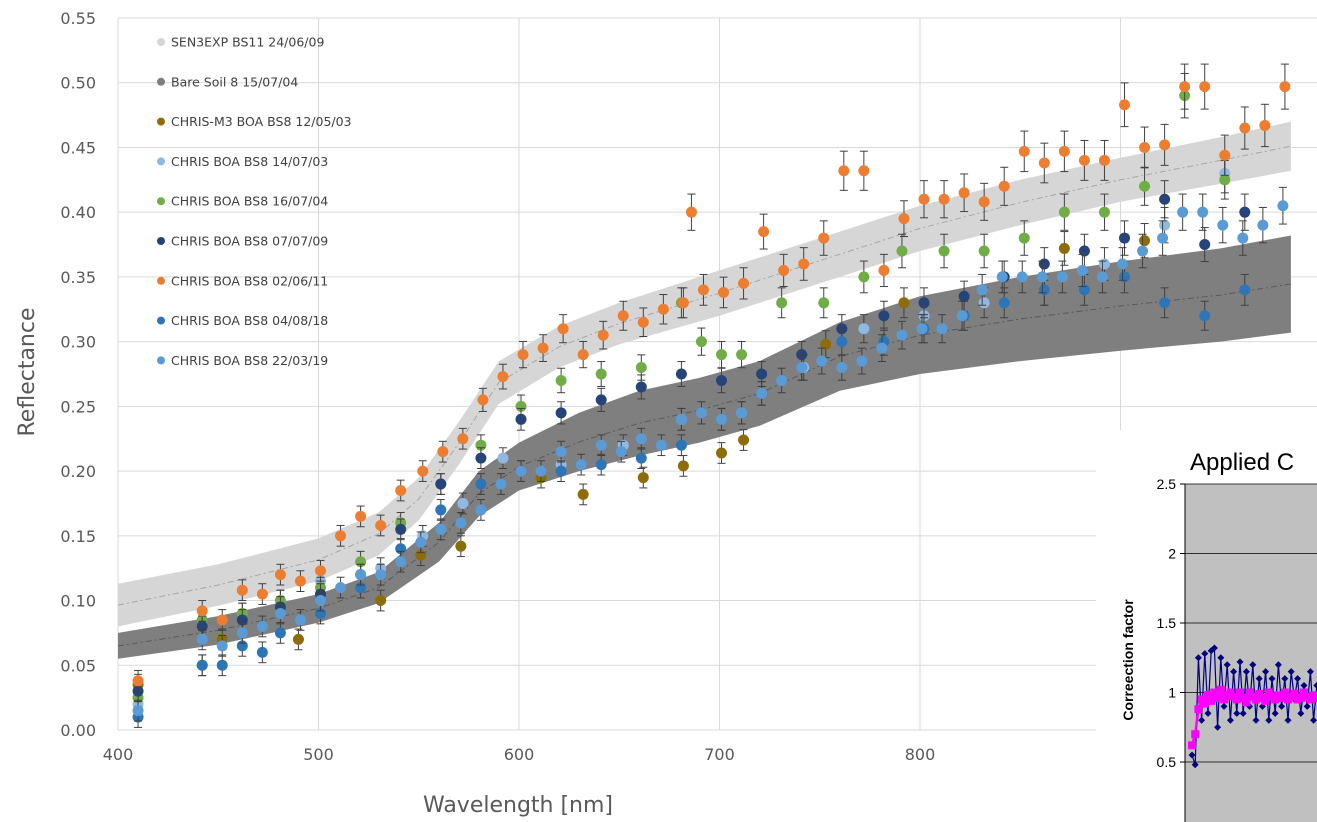  Describe the element at coordinates (1167, 484) in the screenshot. I see `inset-y-tick-label: 2.5` at that location.